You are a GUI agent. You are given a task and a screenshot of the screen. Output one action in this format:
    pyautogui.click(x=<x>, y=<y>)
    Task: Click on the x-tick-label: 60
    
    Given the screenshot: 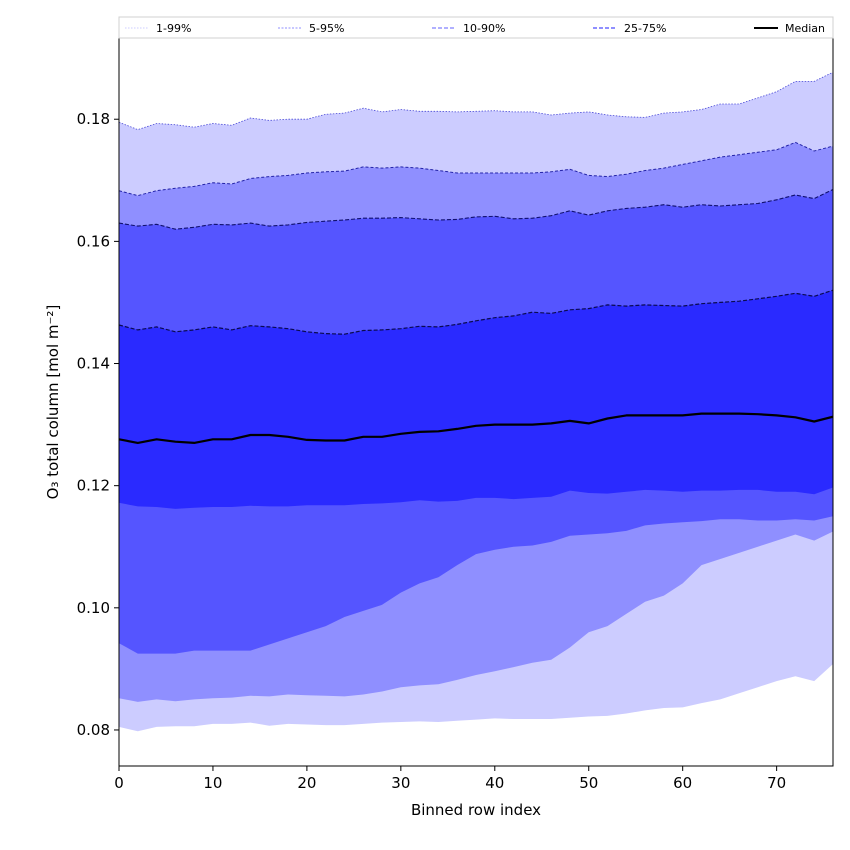 What is the action you would take?
    pyautogui.click(x=682, y=783)
    